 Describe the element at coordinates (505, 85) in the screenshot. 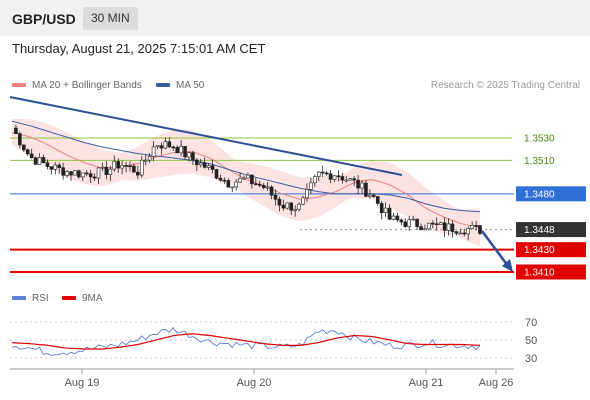

I see `copyright-note: Research © 2025 Trading Central` at that location.